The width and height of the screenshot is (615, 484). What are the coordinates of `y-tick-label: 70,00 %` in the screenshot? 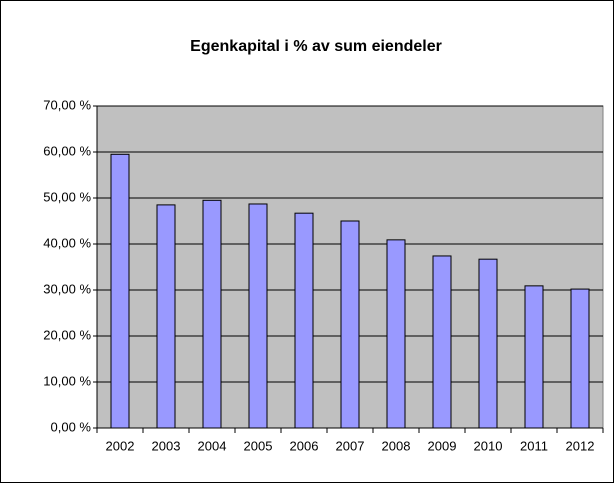 It's located at (67, 104).